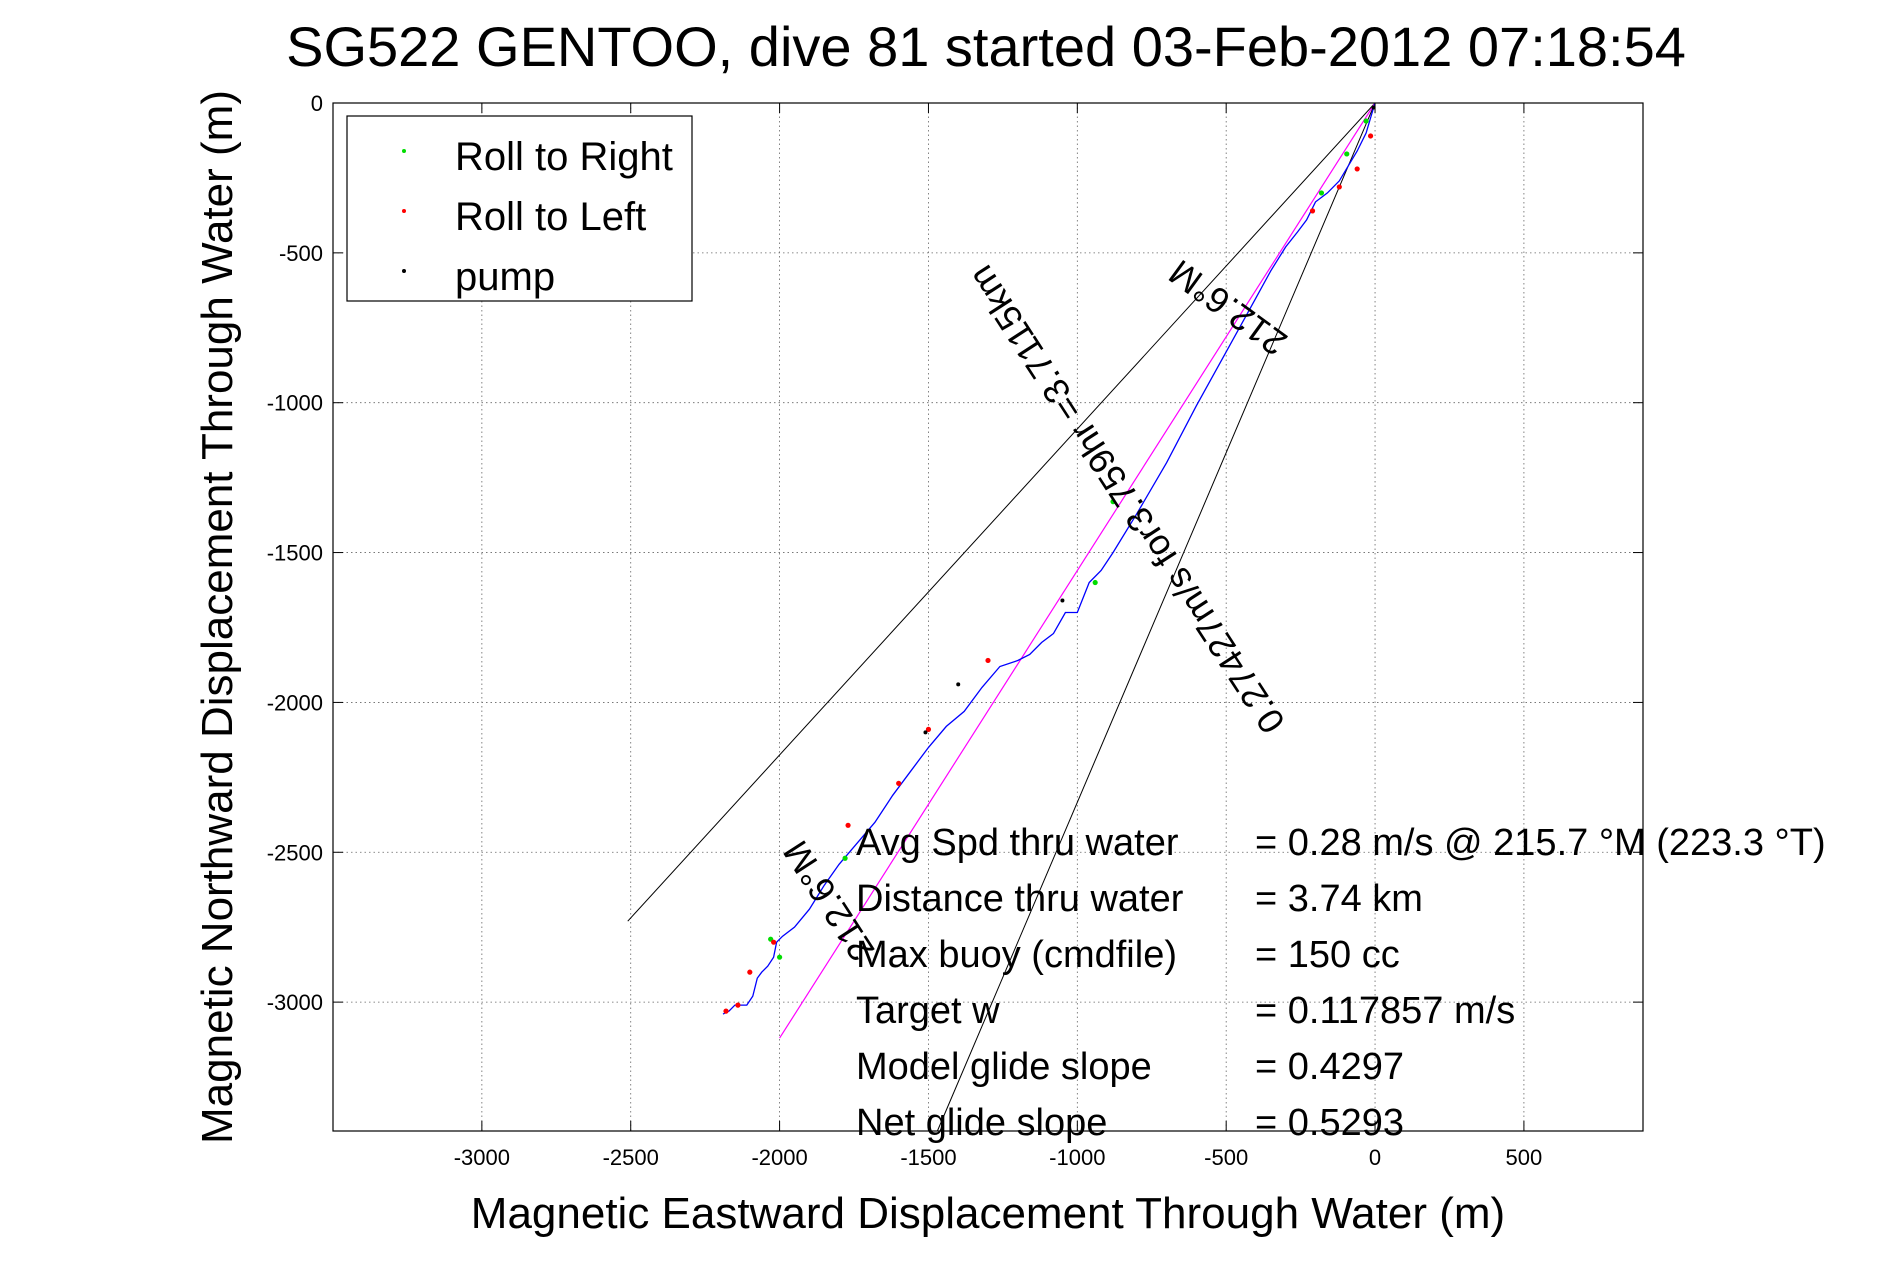 The width and height of the screenshot is (1891, 1262). Describe the element at coordinates (295, 852) in the screenshot. I see `y-tick-label: -2500` at that location.